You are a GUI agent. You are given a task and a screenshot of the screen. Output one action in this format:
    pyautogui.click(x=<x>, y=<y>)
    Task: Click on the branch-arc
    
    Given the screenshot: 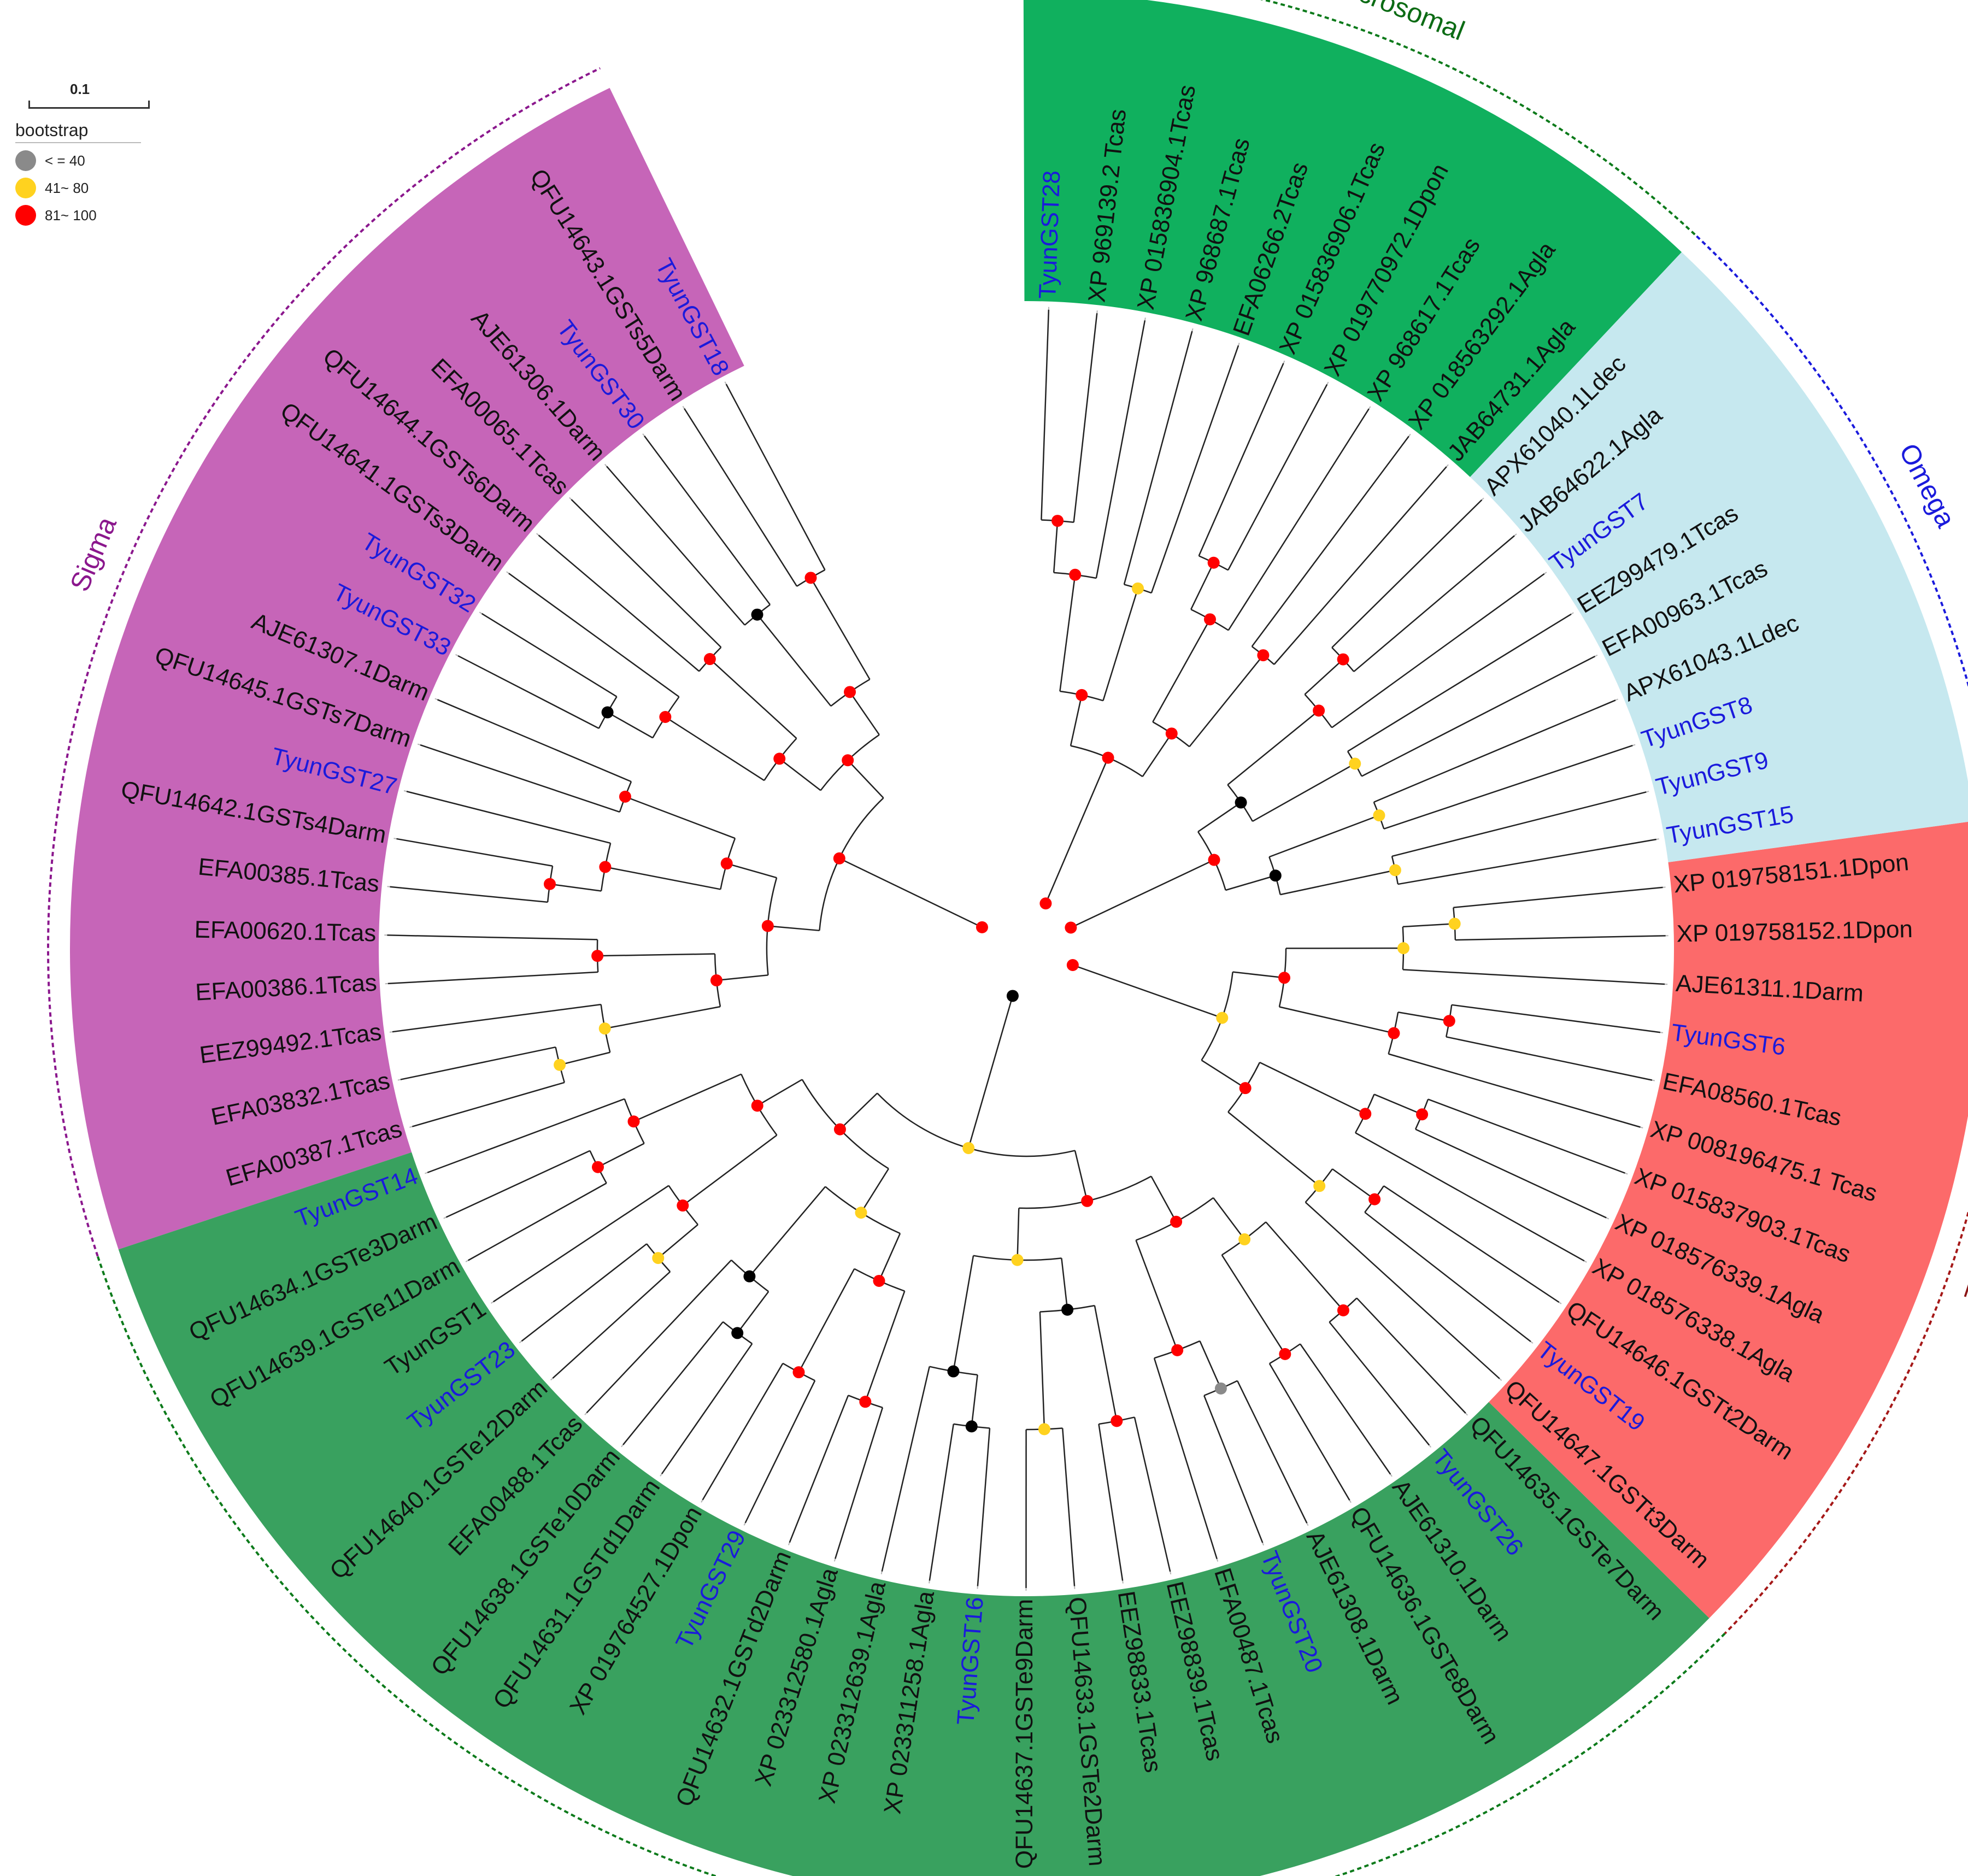 What is the action you would take?
    pyautogui.click(x=976, y=1124)
    